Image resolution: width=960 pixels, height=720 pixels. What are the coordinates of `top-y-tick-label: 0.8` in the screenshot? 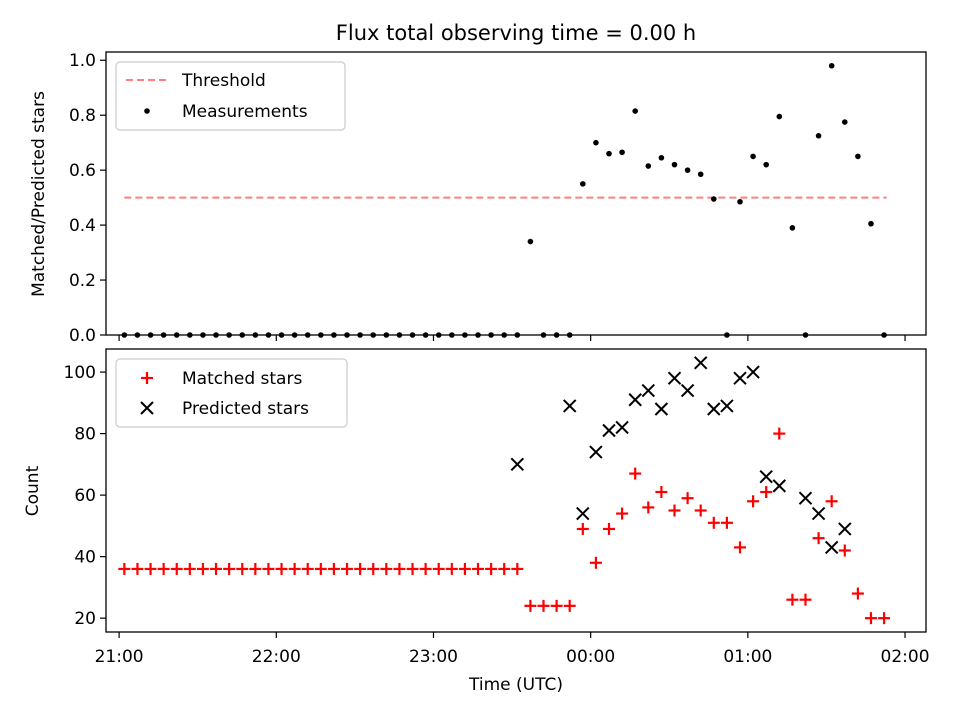 It's located at (82, 116).